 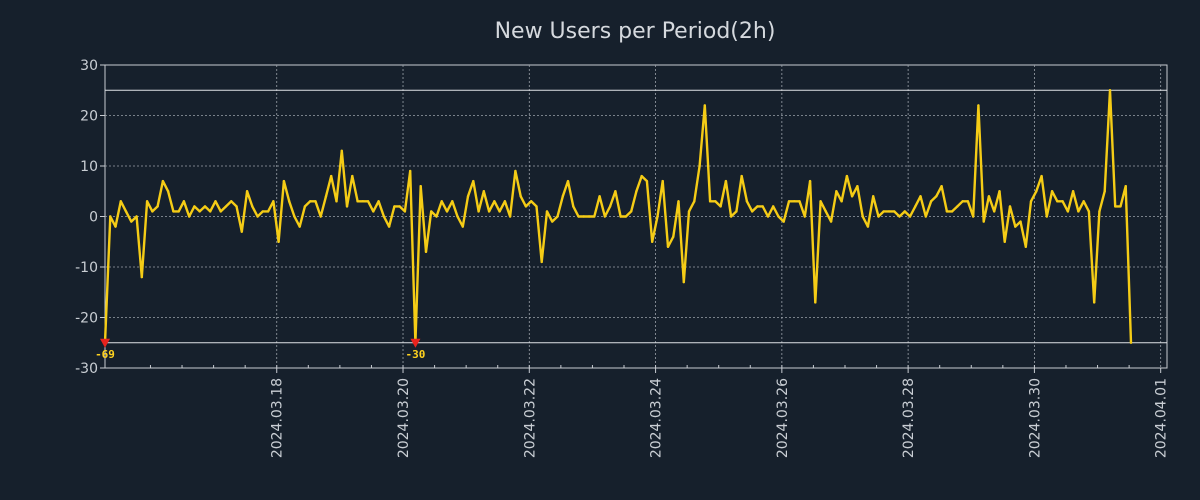 What do you see at coordinates (530, 418) in the screenshot?
I see `x-tick-label: 2024.03.22` at bounding box center [530, 418].